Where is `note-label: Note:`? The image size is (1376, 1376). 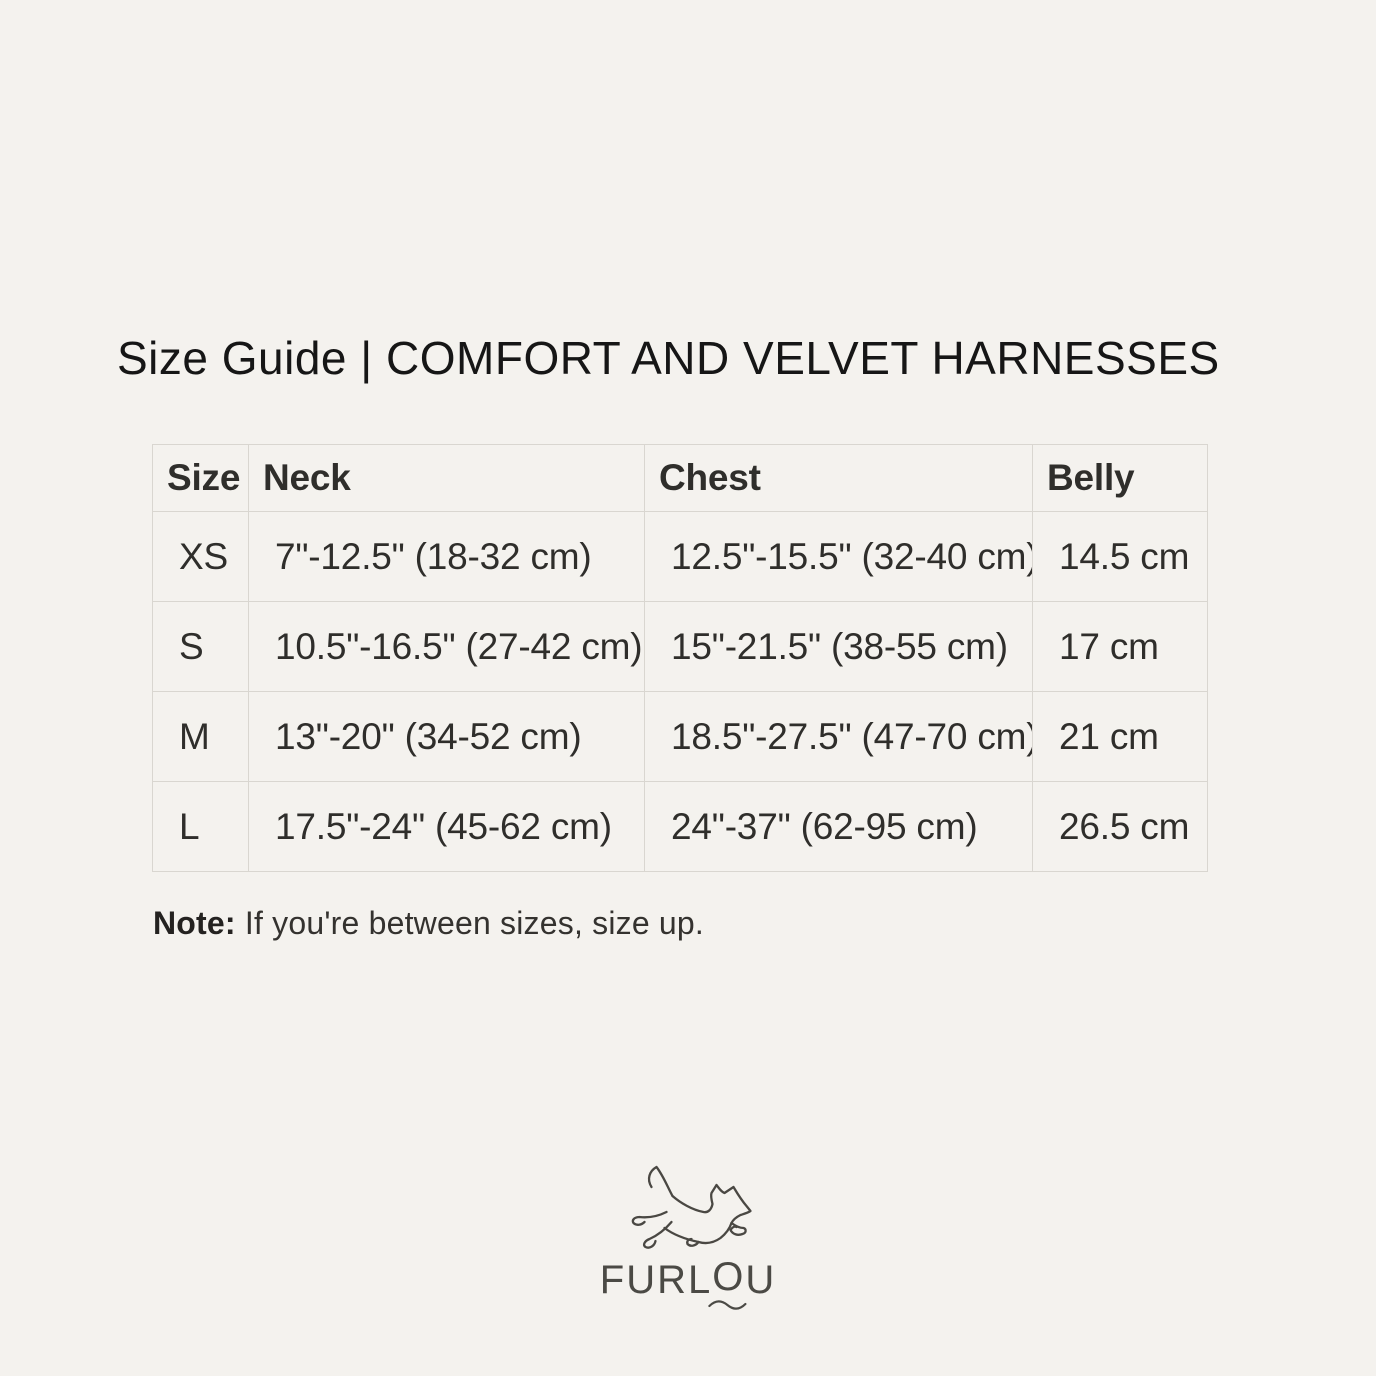 note-label: Note: is located at coordinates (194, 923).